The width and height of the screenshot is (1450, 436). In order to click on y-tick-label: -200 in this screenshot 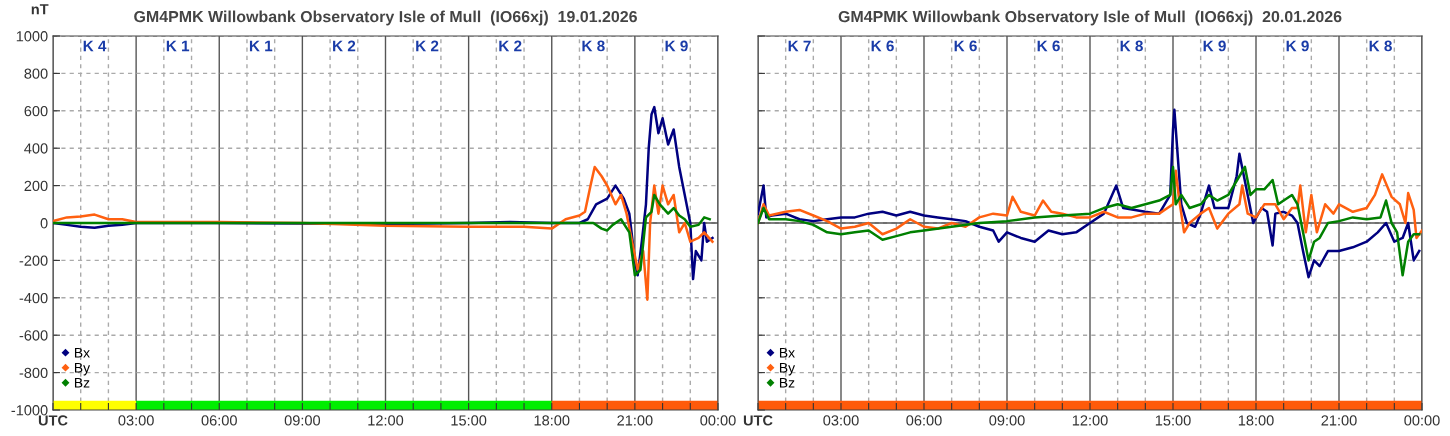, I will do `click(33, 260)`.